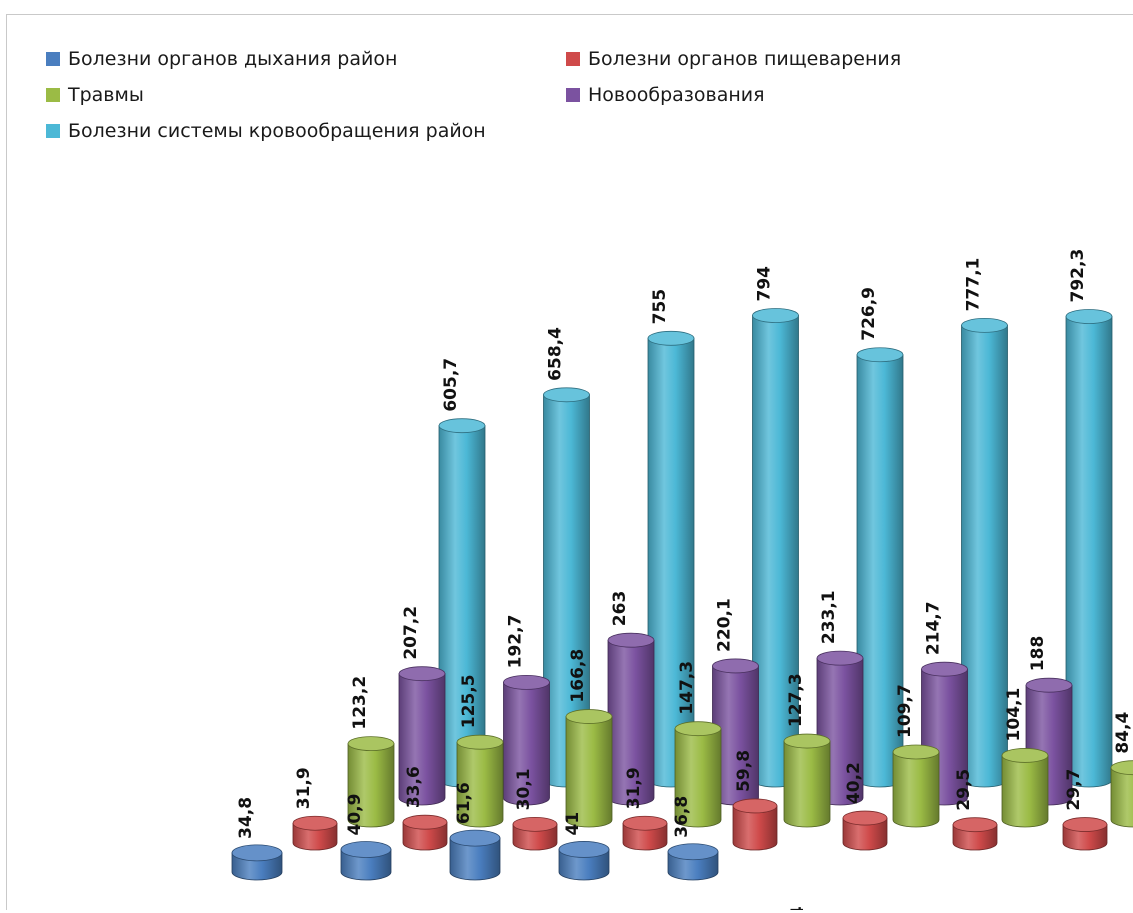  What do you see at coordinates (469, 701) in the screenshot?
I see `data-label-trauma-1: 125,5` at bounding box center [469, 701].